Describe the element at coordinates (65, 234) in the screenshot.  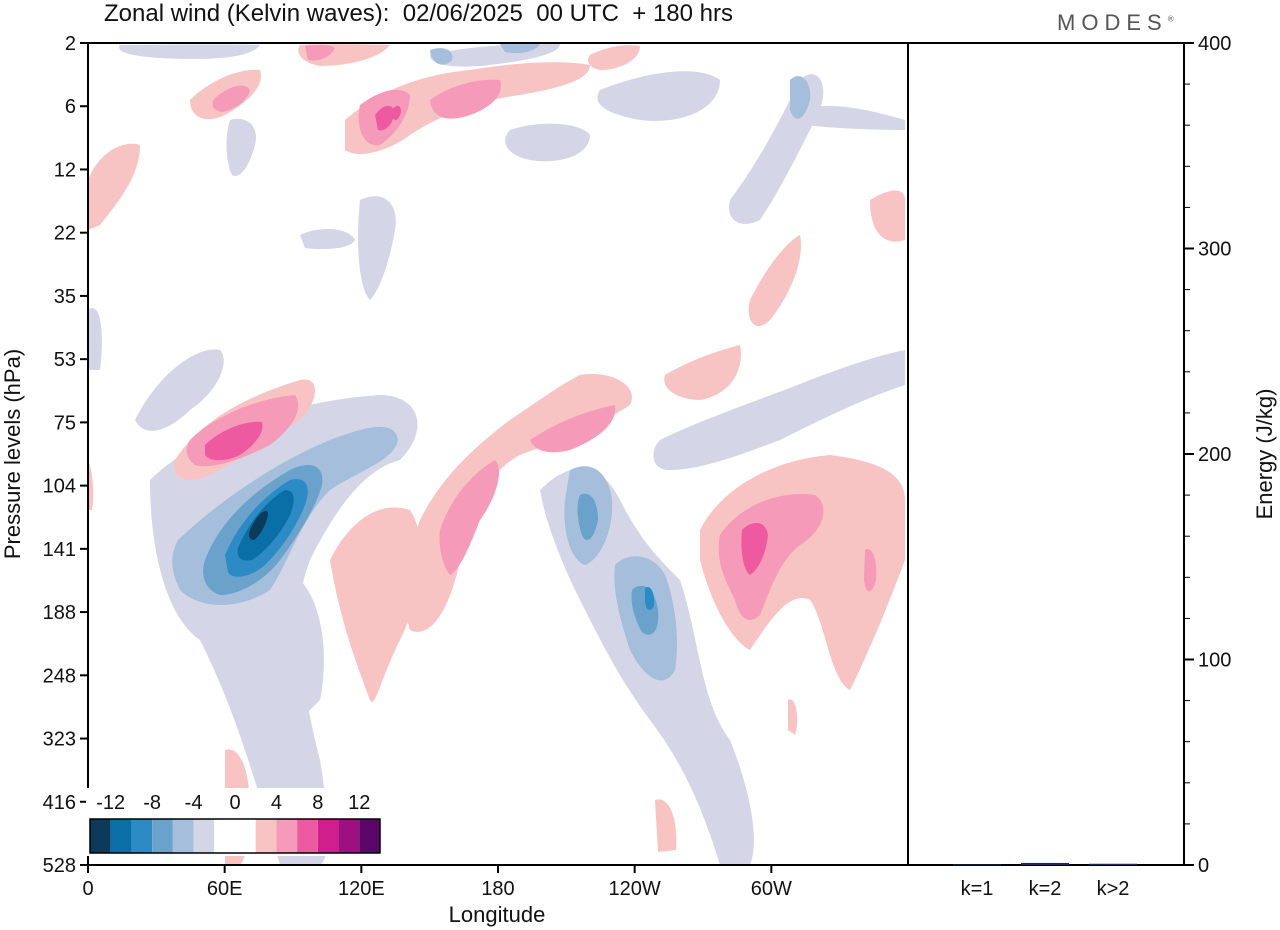
I see `y-tick-label: 22` at that location.